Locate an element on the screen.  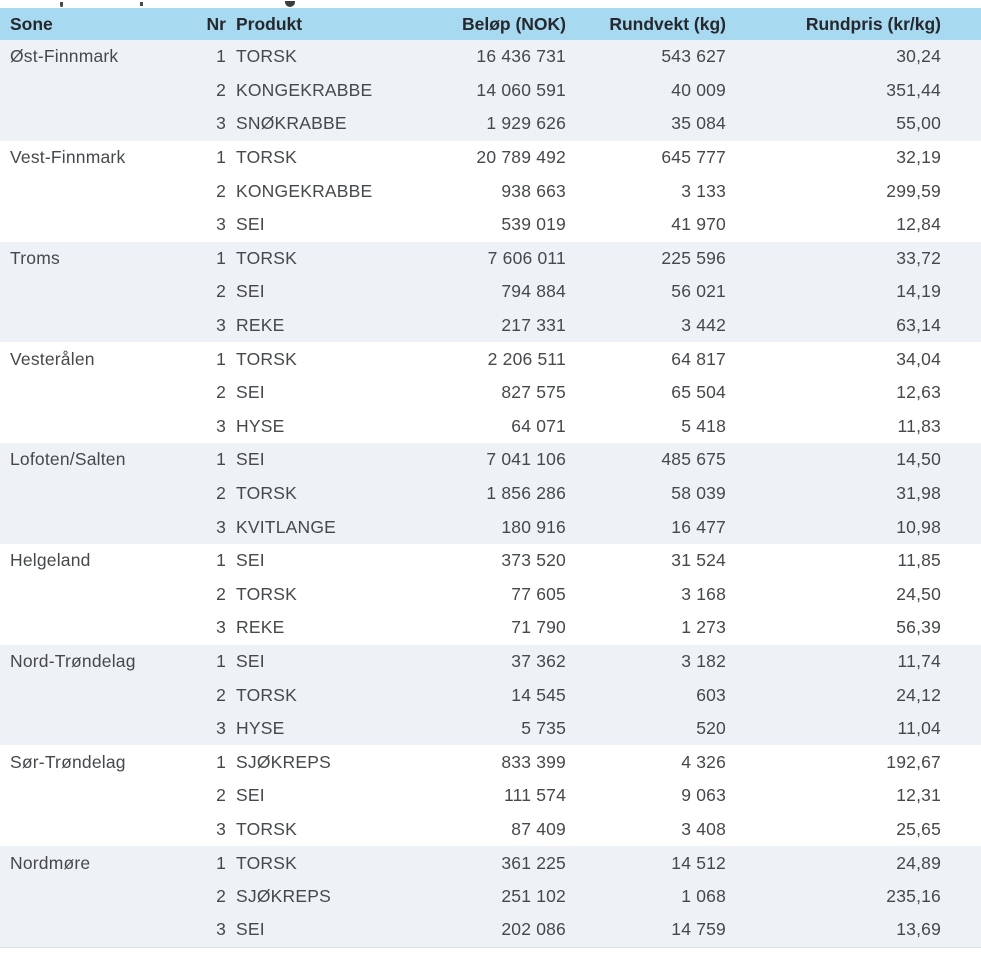
cell-rundvekt: 5 418 is located at coordinates (703, 425).